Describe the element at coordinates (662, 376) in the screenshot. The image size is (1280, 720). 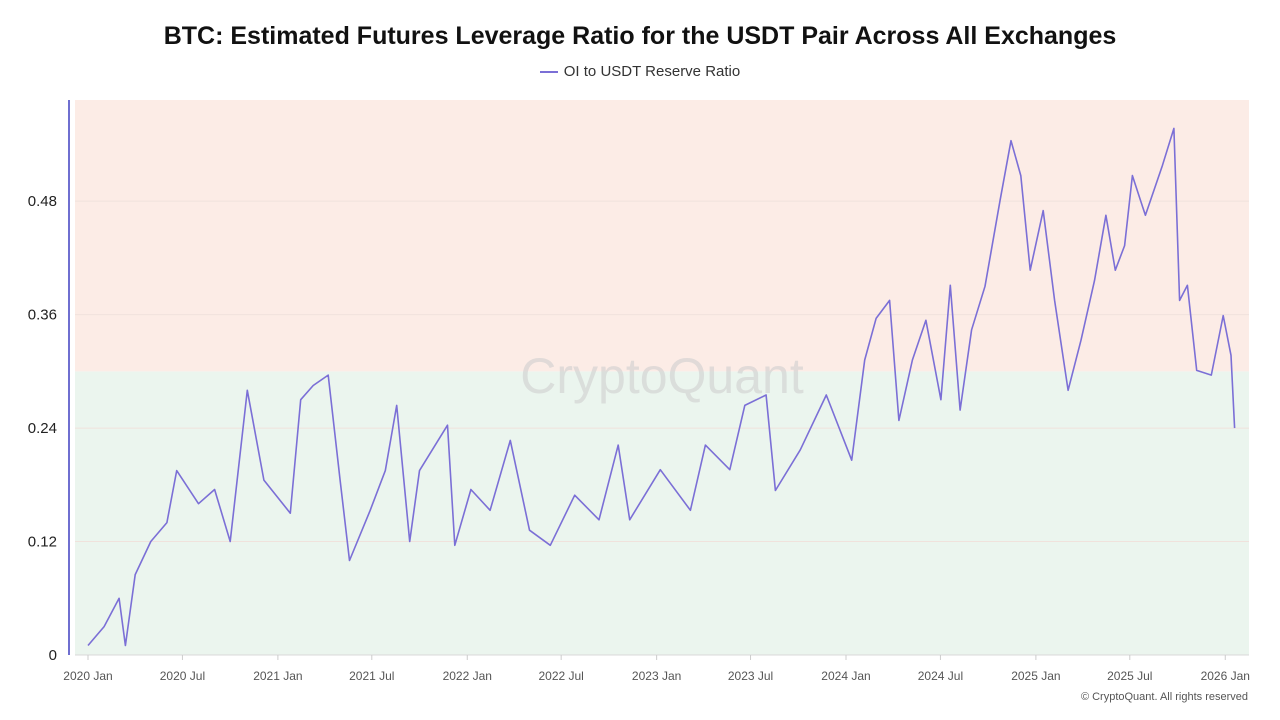
I see `watermark: CryptoQuant` at that location.